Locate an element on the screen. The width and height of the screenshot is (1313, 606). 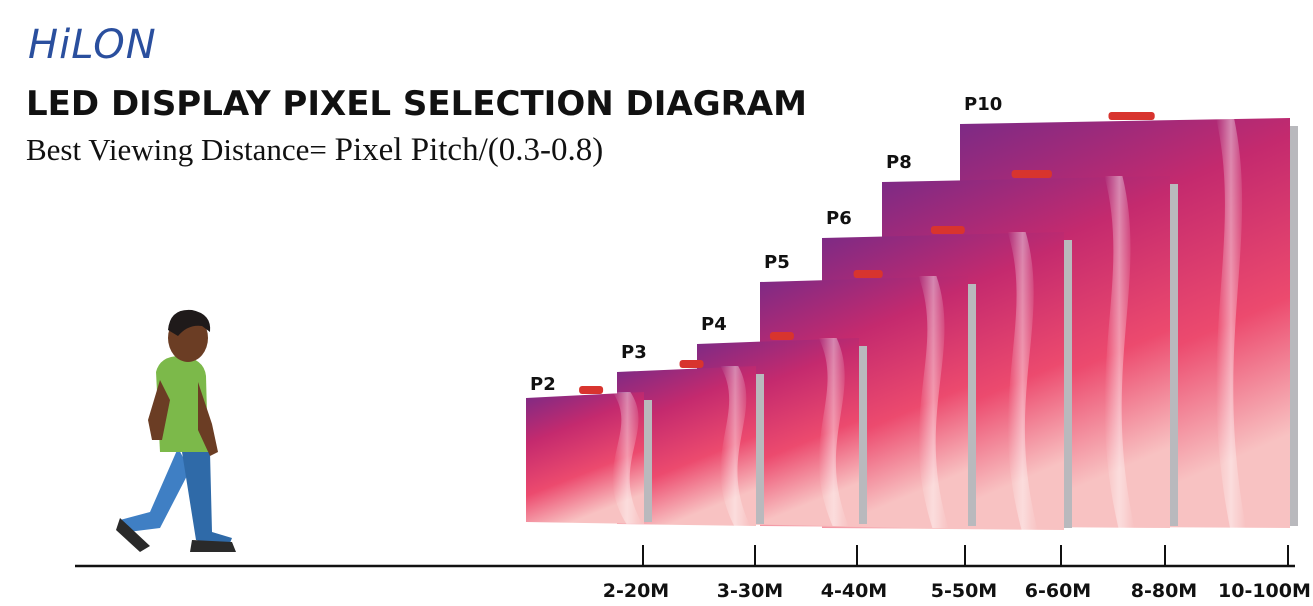
distance-label-p10: 10-100M is located at coordinates (1264, 591).